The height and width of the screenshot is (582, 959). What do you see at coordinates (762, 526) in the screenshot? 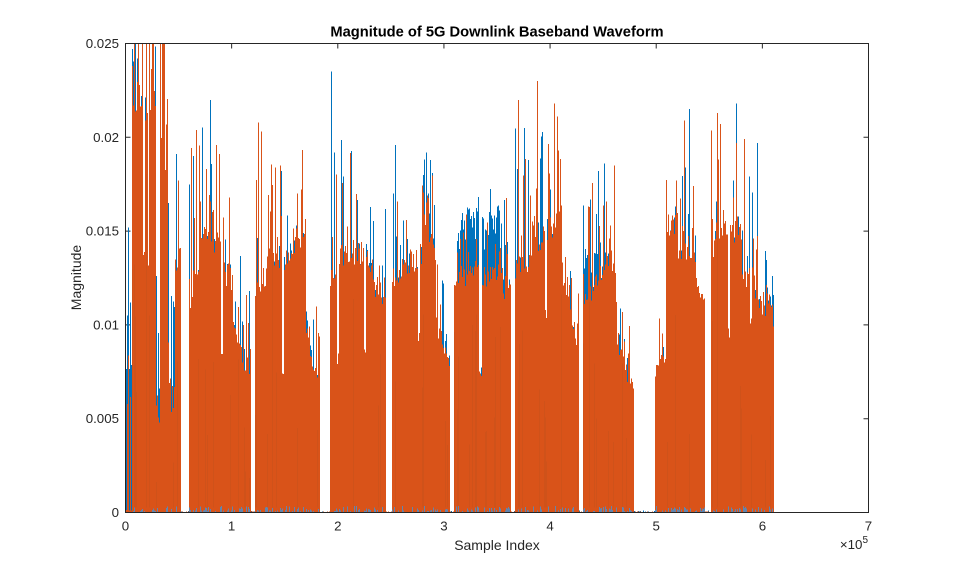
I see `svg-text: 6` at bounding box center [762, 526].